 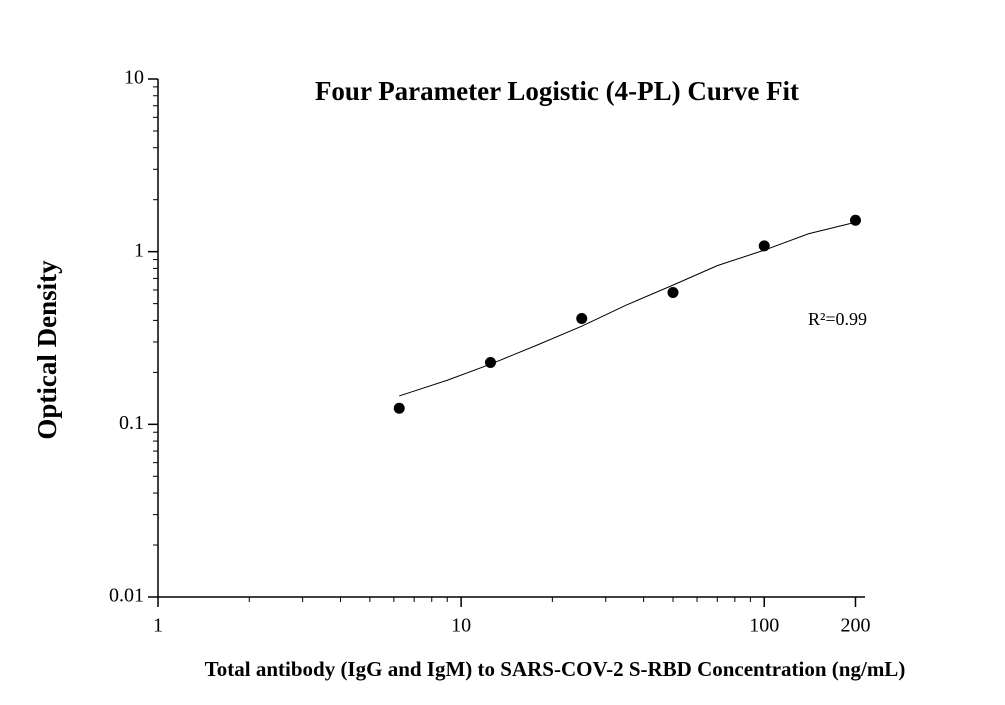 What do you see at coordinates (764, 626) in the screenshot?
I see `x-tick-label: 100` at bounding box center [764, 626].